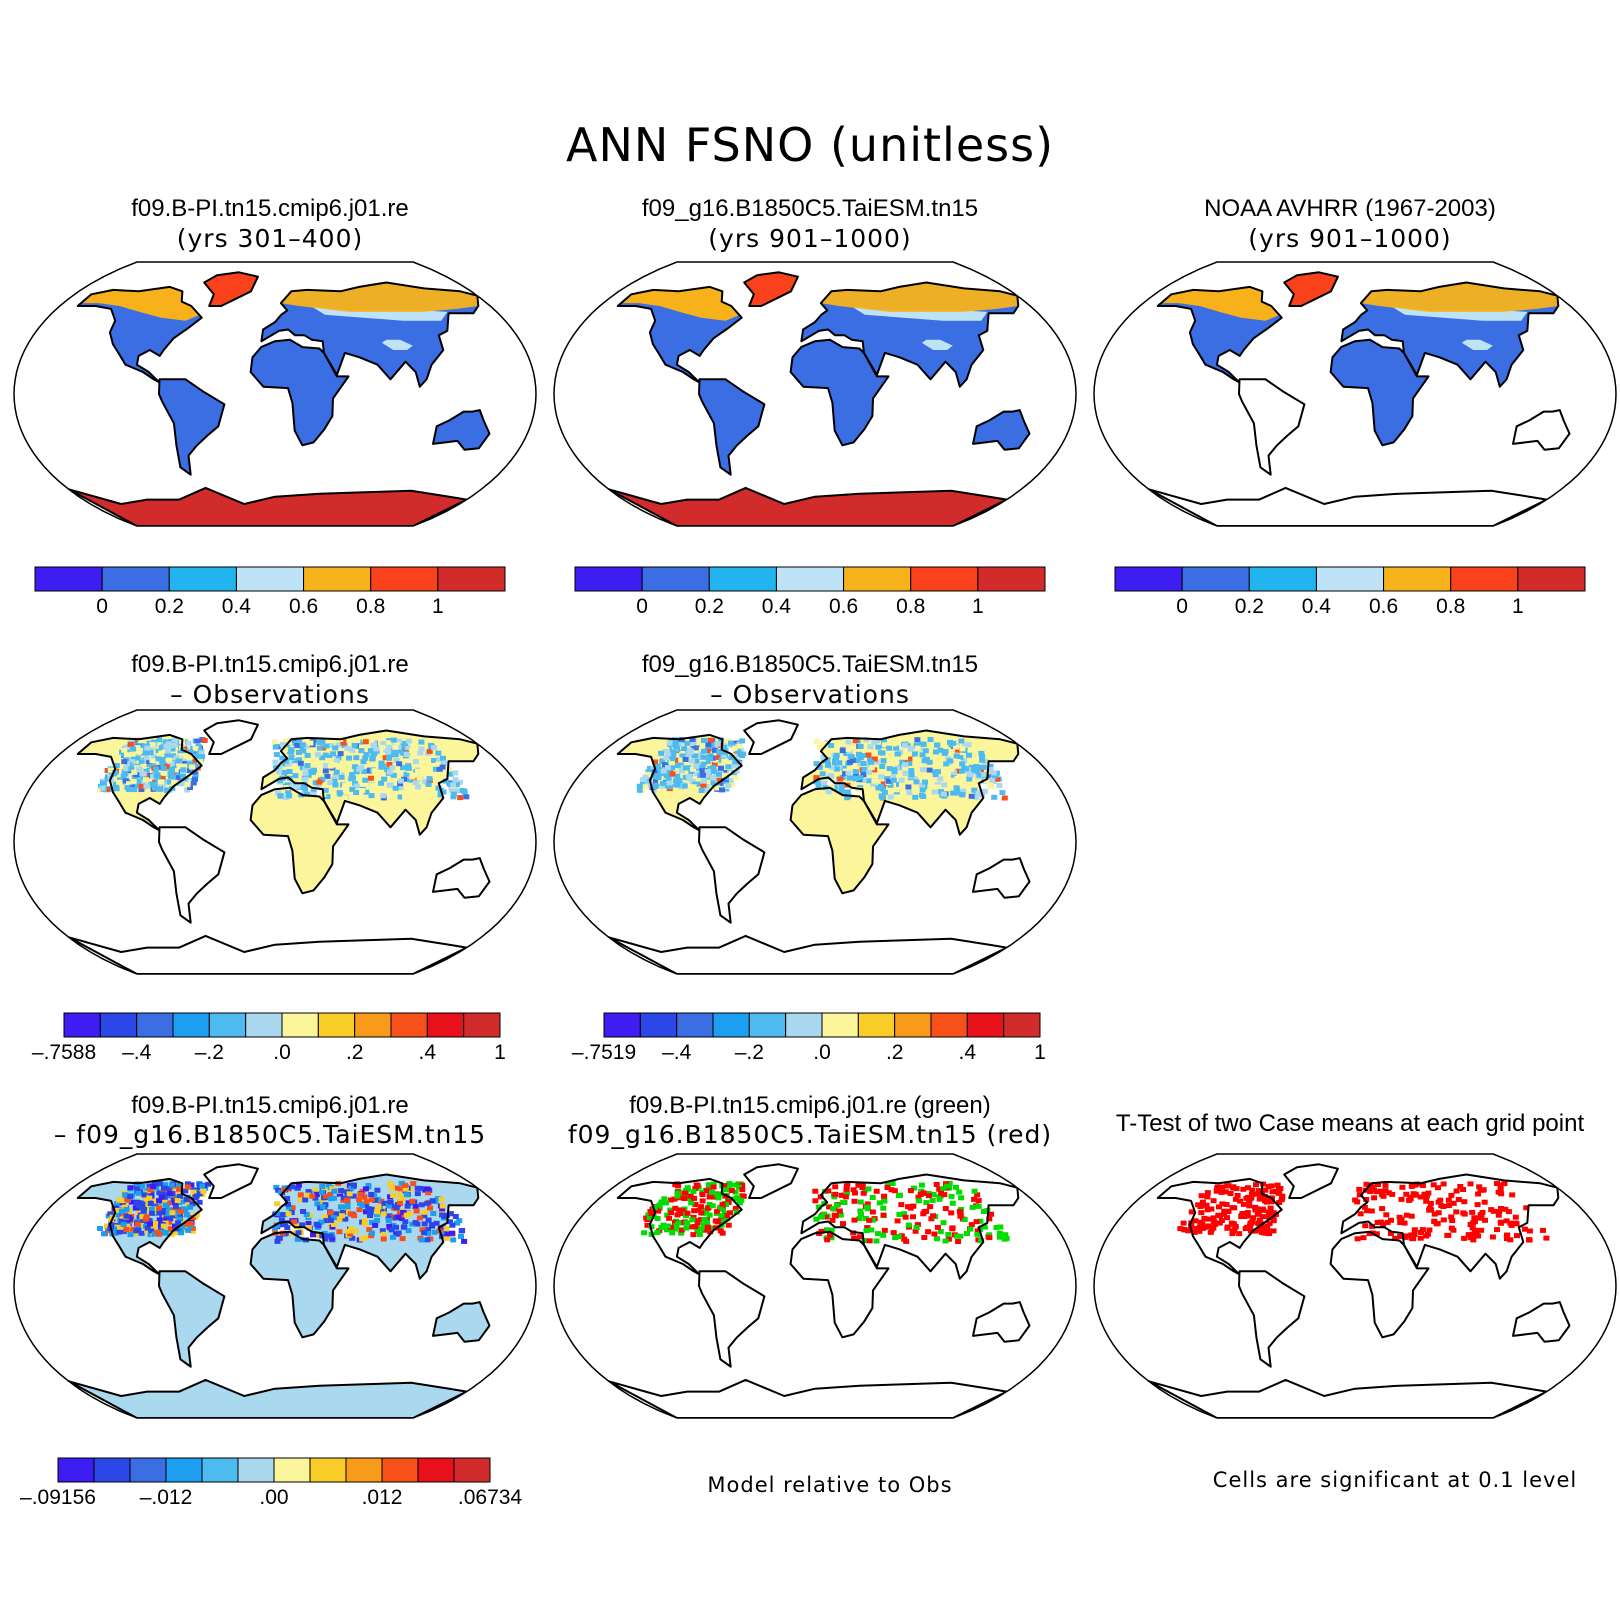 This screenshot has width=1620, height=1620. What do you see at coordinates (910, 606) in the screenshot?
I see `colorbar-label: 0.8` at bounding box center [910, 606].